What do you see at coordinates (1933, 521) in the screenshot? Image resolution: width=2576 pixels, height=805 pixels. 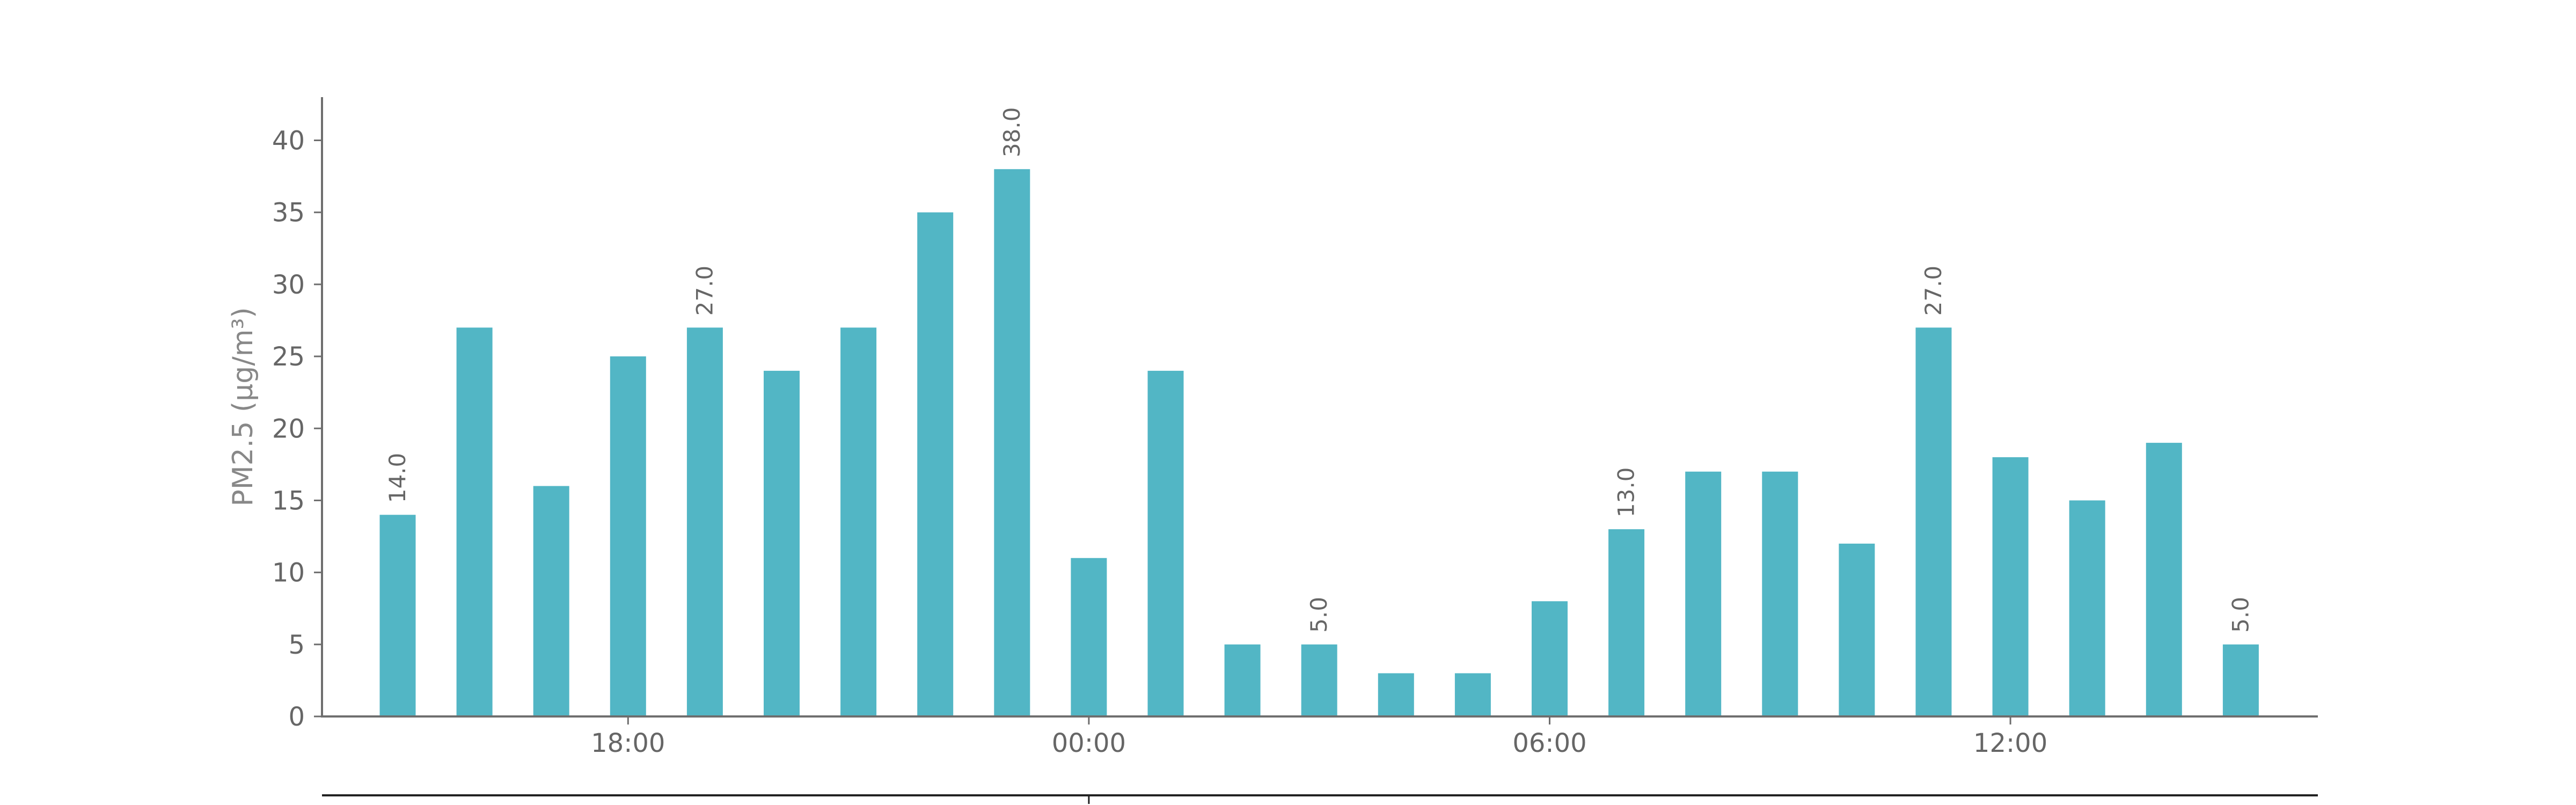 I see `bar-11:00` at bounding box center [1933, 521].